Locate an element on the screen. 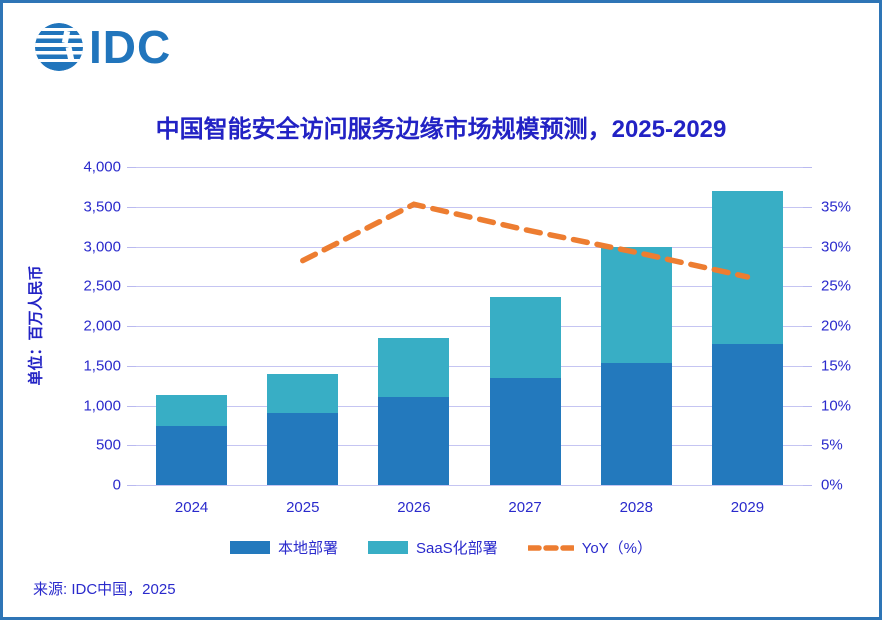 This screenshot has width=882, height=620. x-axis-label-2026: 2026 is located at coordinates (414, 507).